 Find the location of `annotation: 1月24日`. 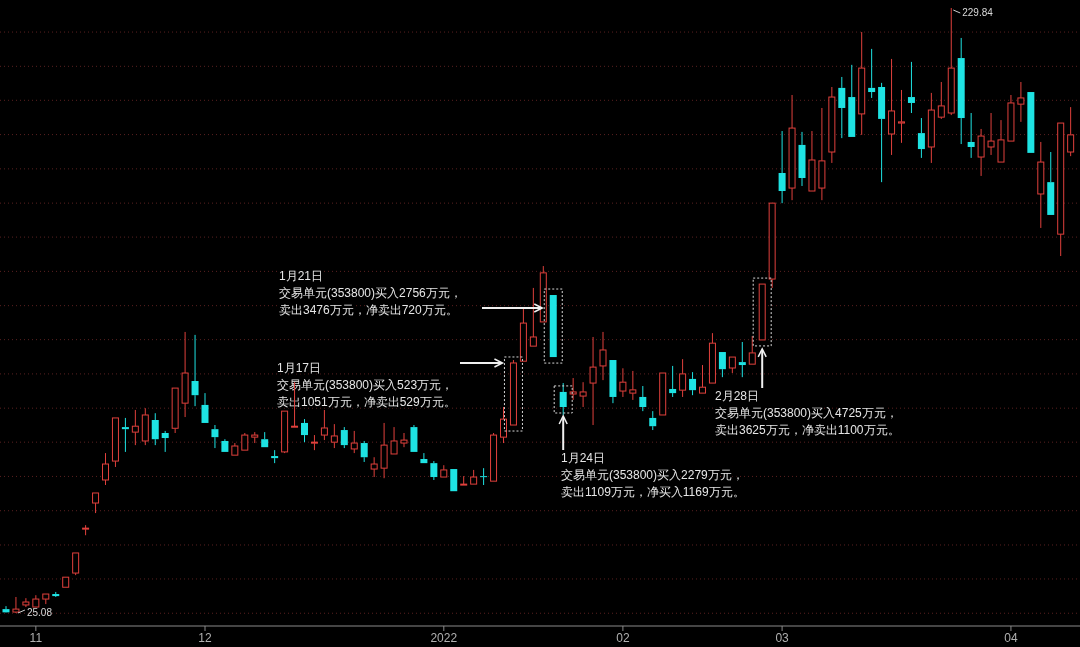

annotation: 1月24日 is located at coordinates (583, 458).